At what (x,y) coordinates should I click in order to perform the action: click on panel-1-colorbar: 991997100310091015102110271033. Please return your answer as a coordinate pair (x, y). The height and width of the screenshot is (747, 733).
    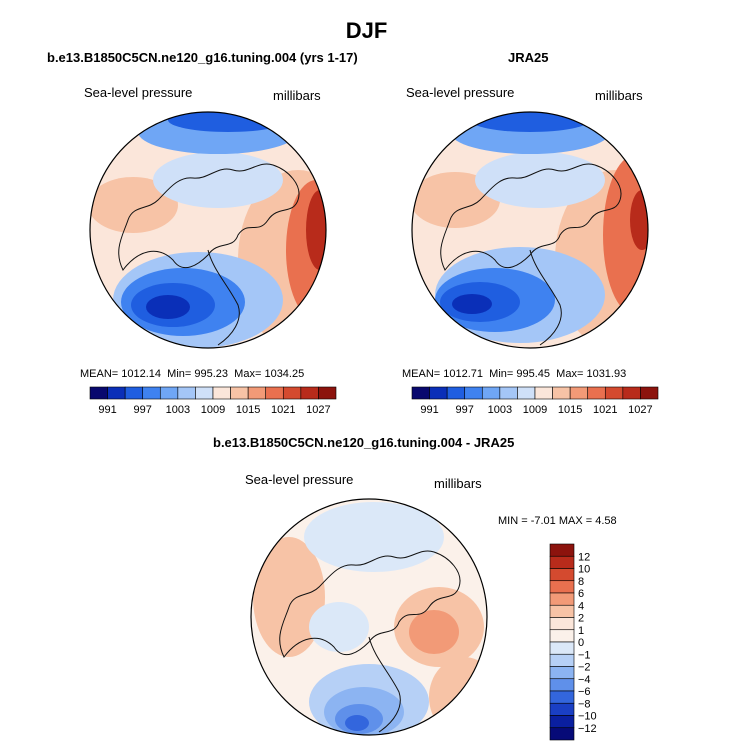
    Looking at the image, I should click on (213, 401).